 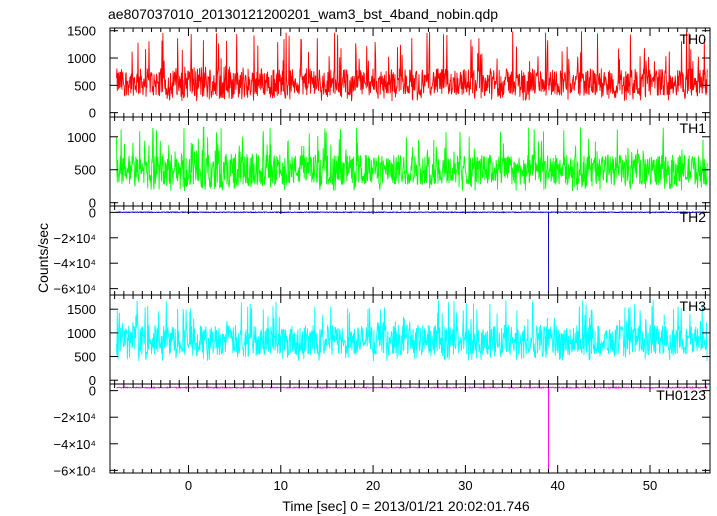 I want to click on x-axis-label: Time [sec] 0 = 2013/01/21 20:02:01.746, so click(x=406, y=506).